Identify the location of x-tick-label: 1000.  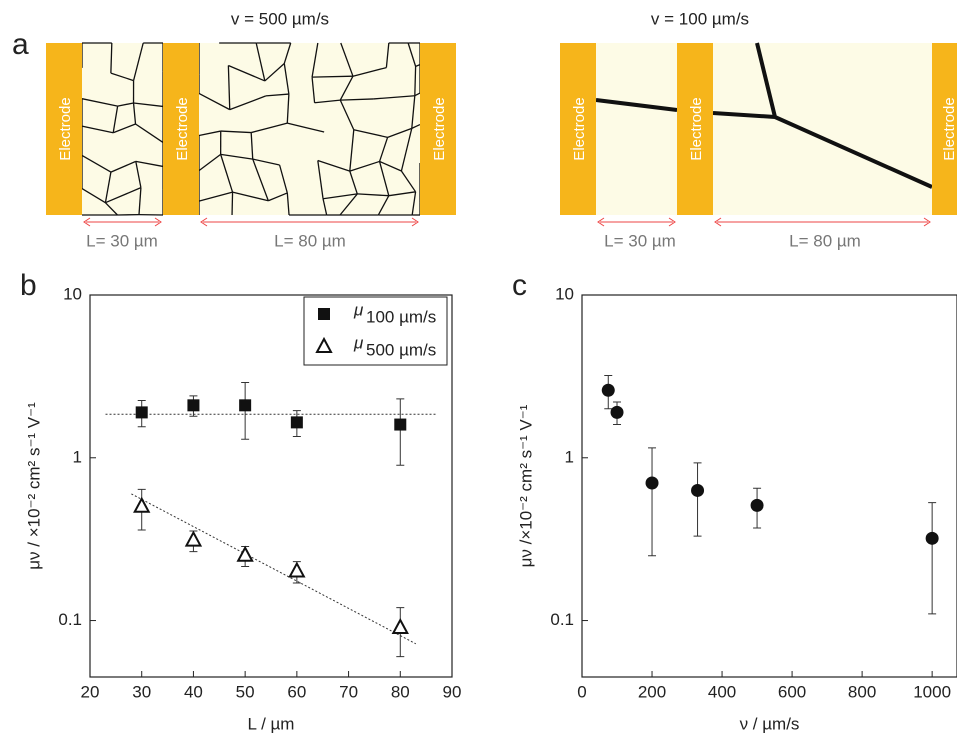
(932, 691).